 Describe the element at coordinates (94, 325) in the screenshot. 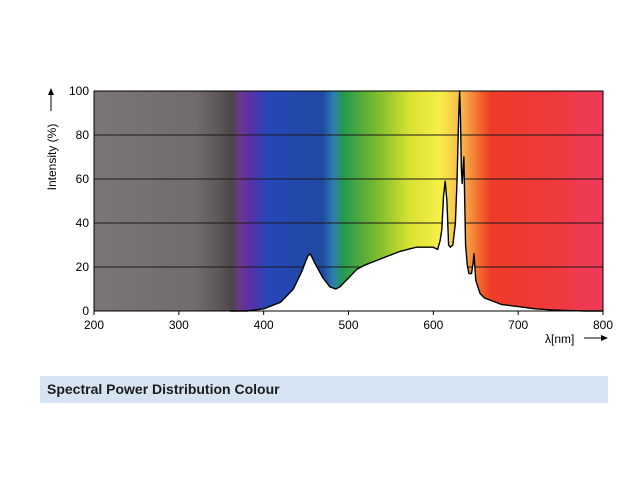

I see `x-tick-label: 200` at that location.